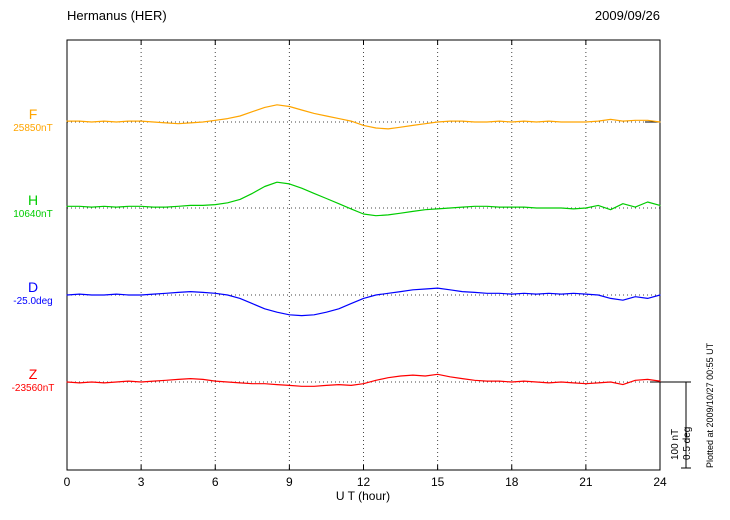  What do you see at coordinates (363, 496) in the screenshot?
I see `x-axis-label: U T (hour)` at bounding box center [363, 496].